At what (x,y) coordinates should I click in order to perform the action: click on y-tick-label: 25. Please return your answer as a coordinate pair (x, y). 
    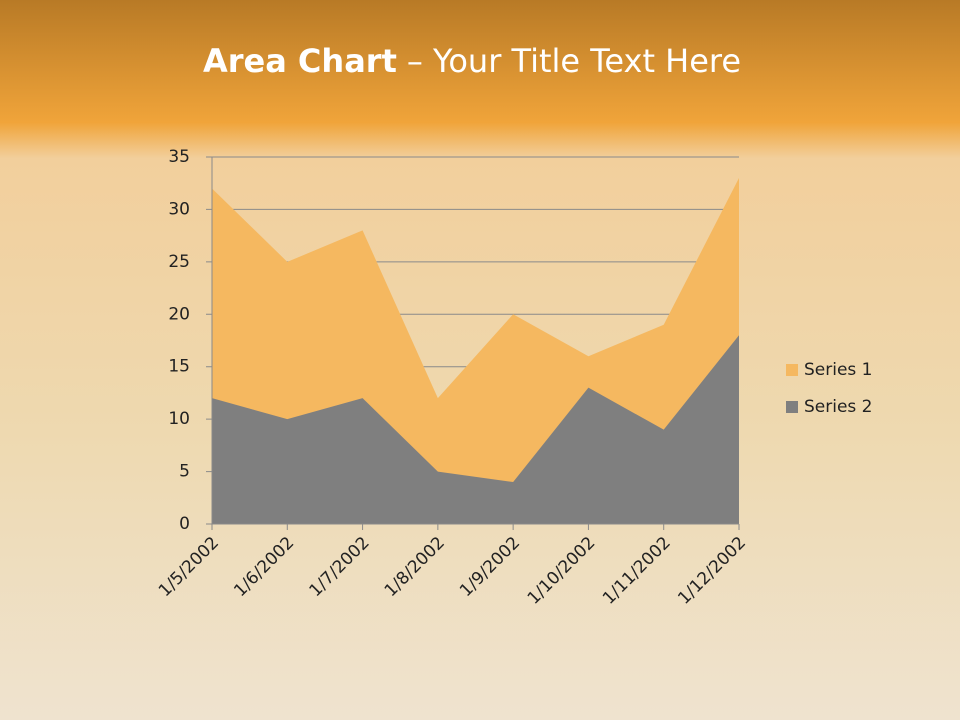
    Looking at the image, I should click on (179, 262).